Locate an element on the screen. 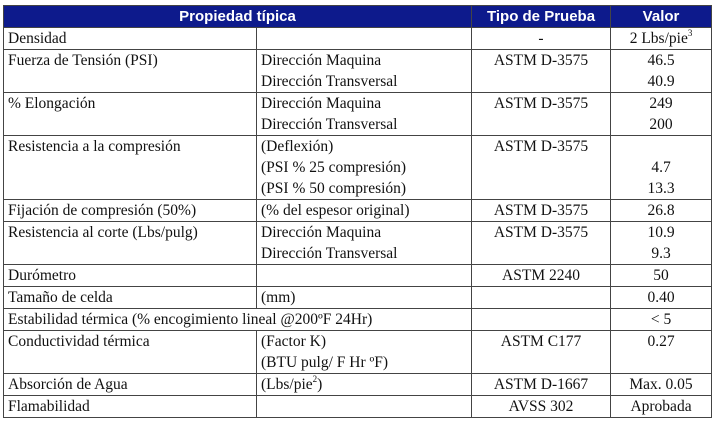  condition-cell: (Factor K) (BTU pulg/ F Hr ºF) is located at coordinates (364, 352).